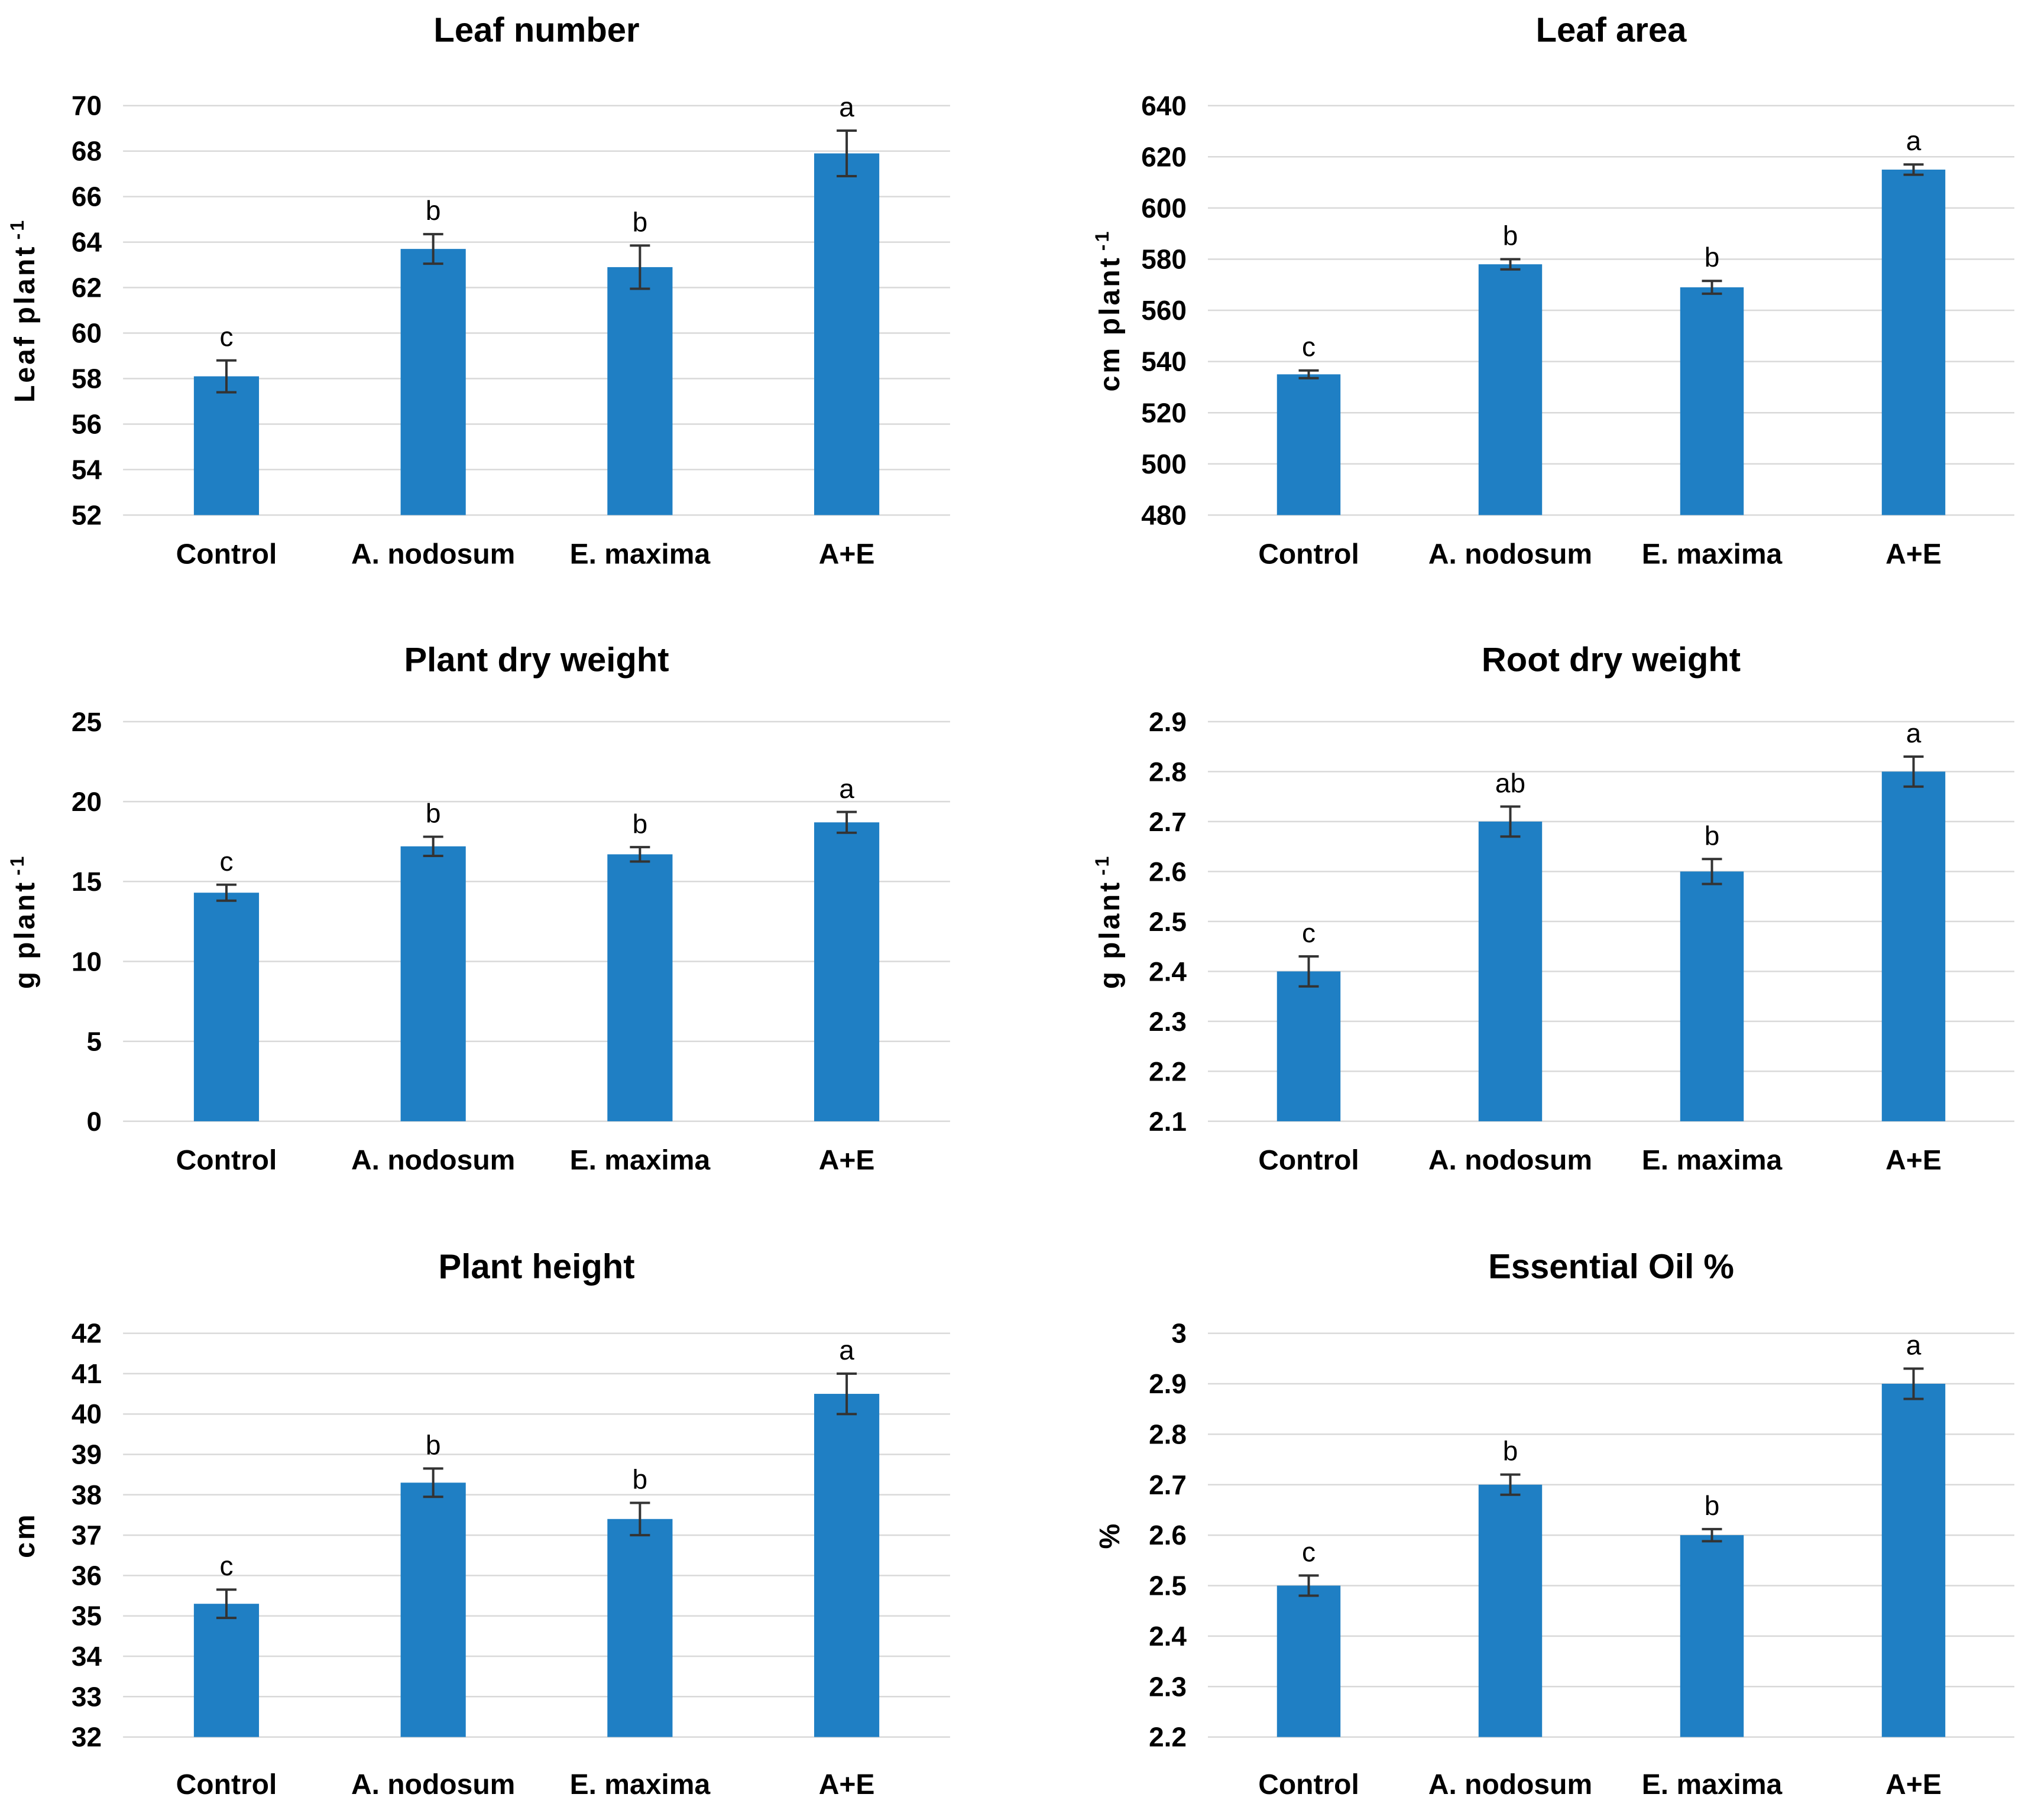 This screenshot has width=2025, height=1820. Describe the element at coordinates (87, 423) in the screenshot. I see `y-tick-label: 56` at that location.